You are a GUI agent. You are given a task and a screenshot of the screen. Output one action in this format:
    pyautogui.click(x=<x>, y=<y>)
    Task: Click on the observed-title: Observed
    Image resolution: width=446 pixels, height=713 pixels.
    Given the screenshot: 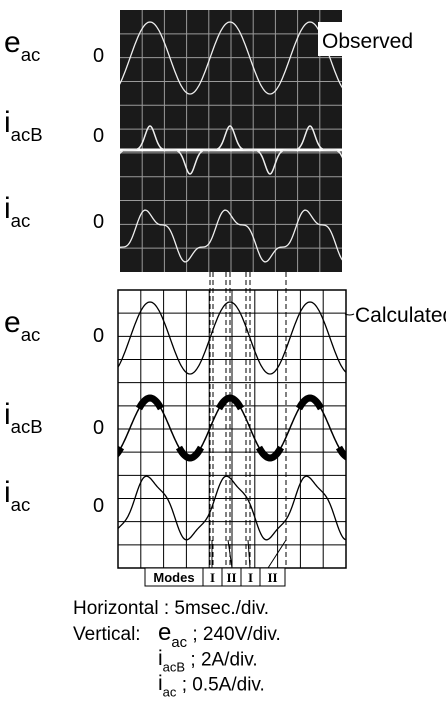 What is the action you would take?
    pyautogui.click(x=367, y=41)
    